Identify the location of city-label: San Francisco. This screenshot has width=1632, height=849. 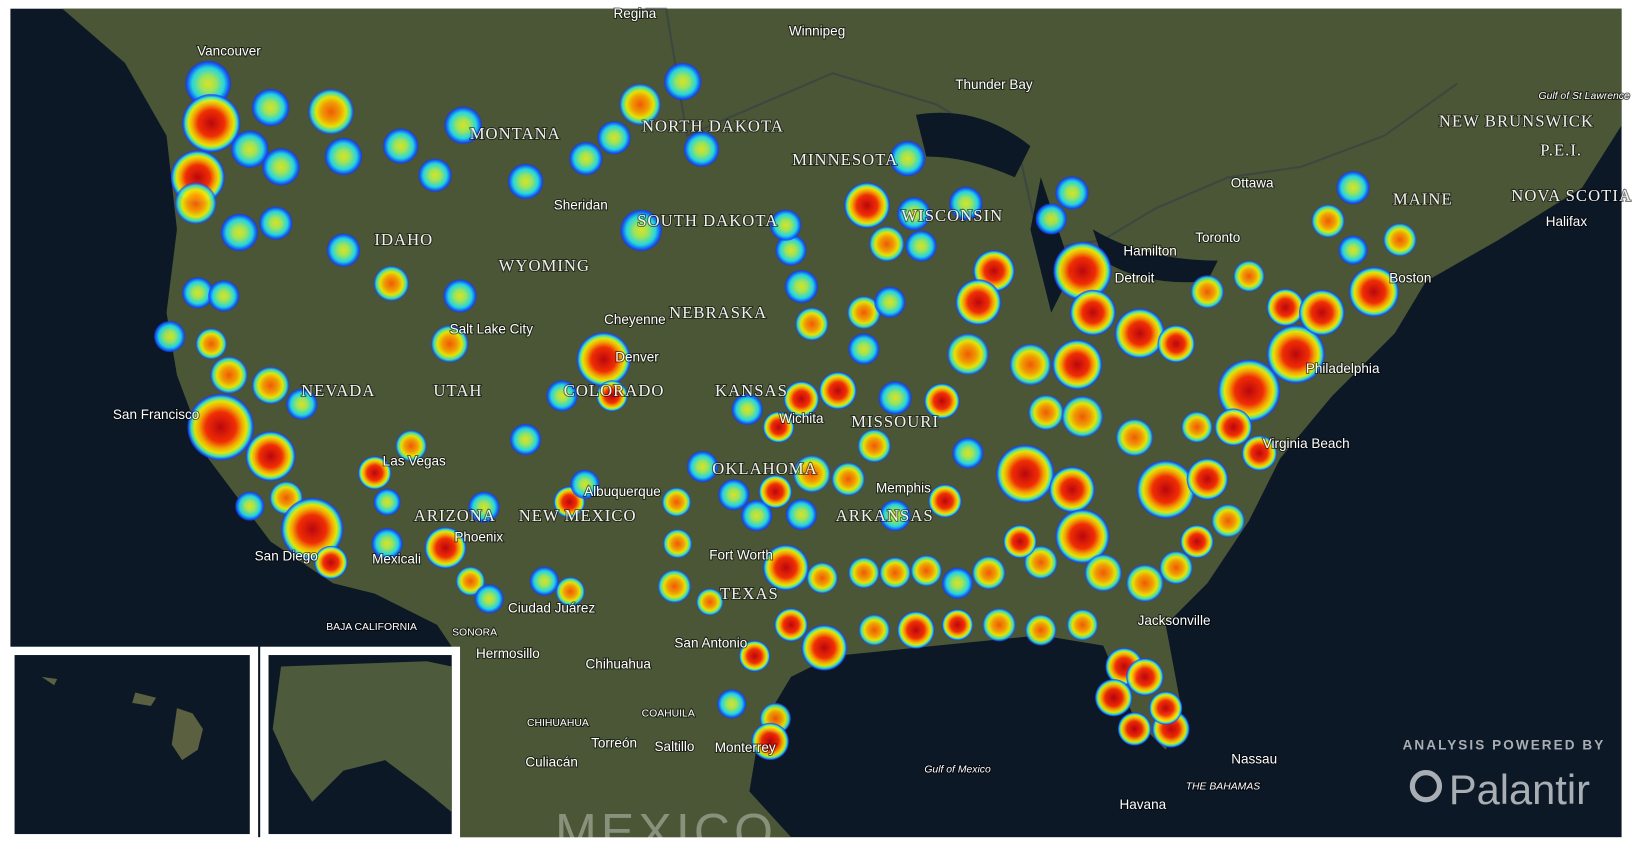
(156, 414).